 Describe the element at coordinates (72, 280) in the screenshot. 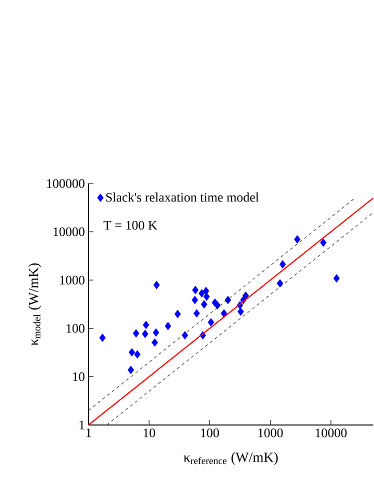

I see `y-tick-label: 1000` at that location.